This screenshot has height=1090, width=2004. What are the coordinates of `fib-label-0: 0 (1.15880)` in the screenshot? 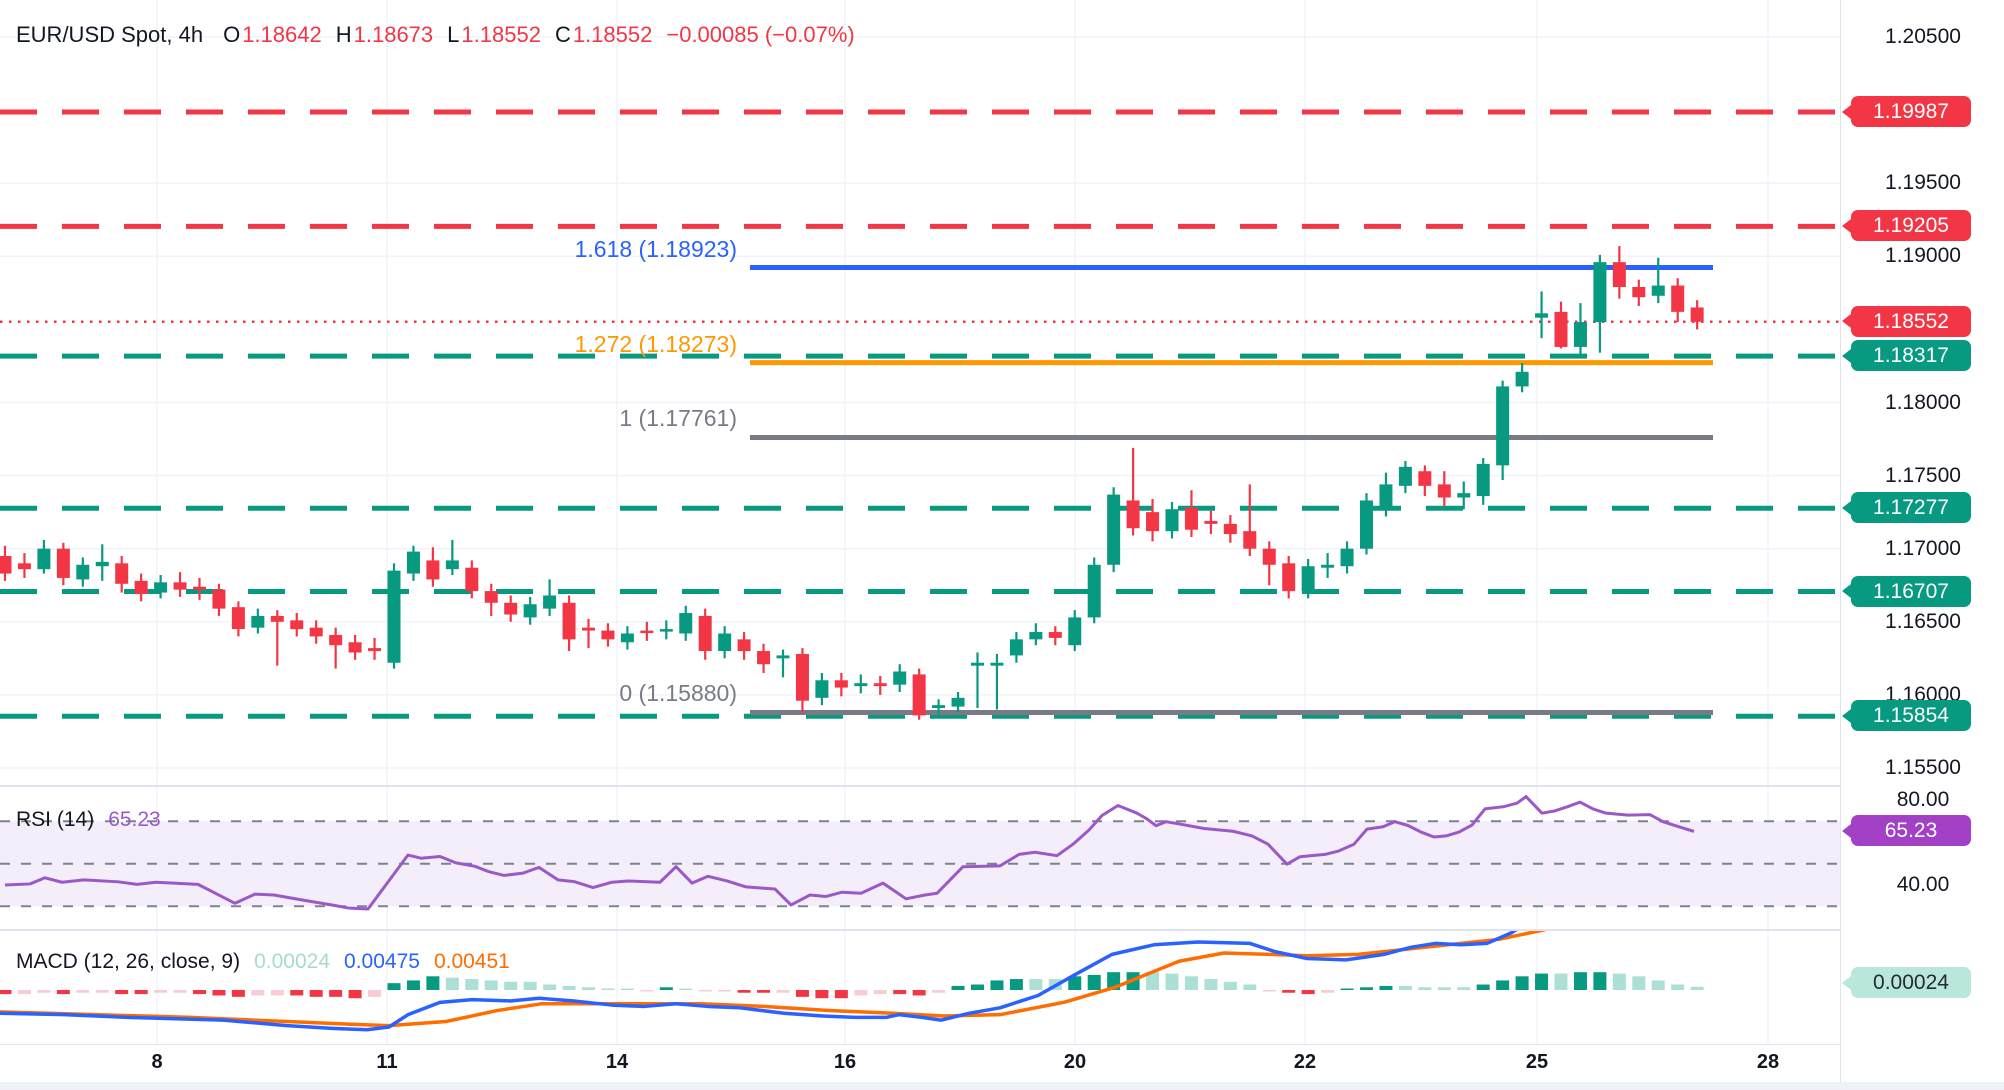 It's located at (678, 693).